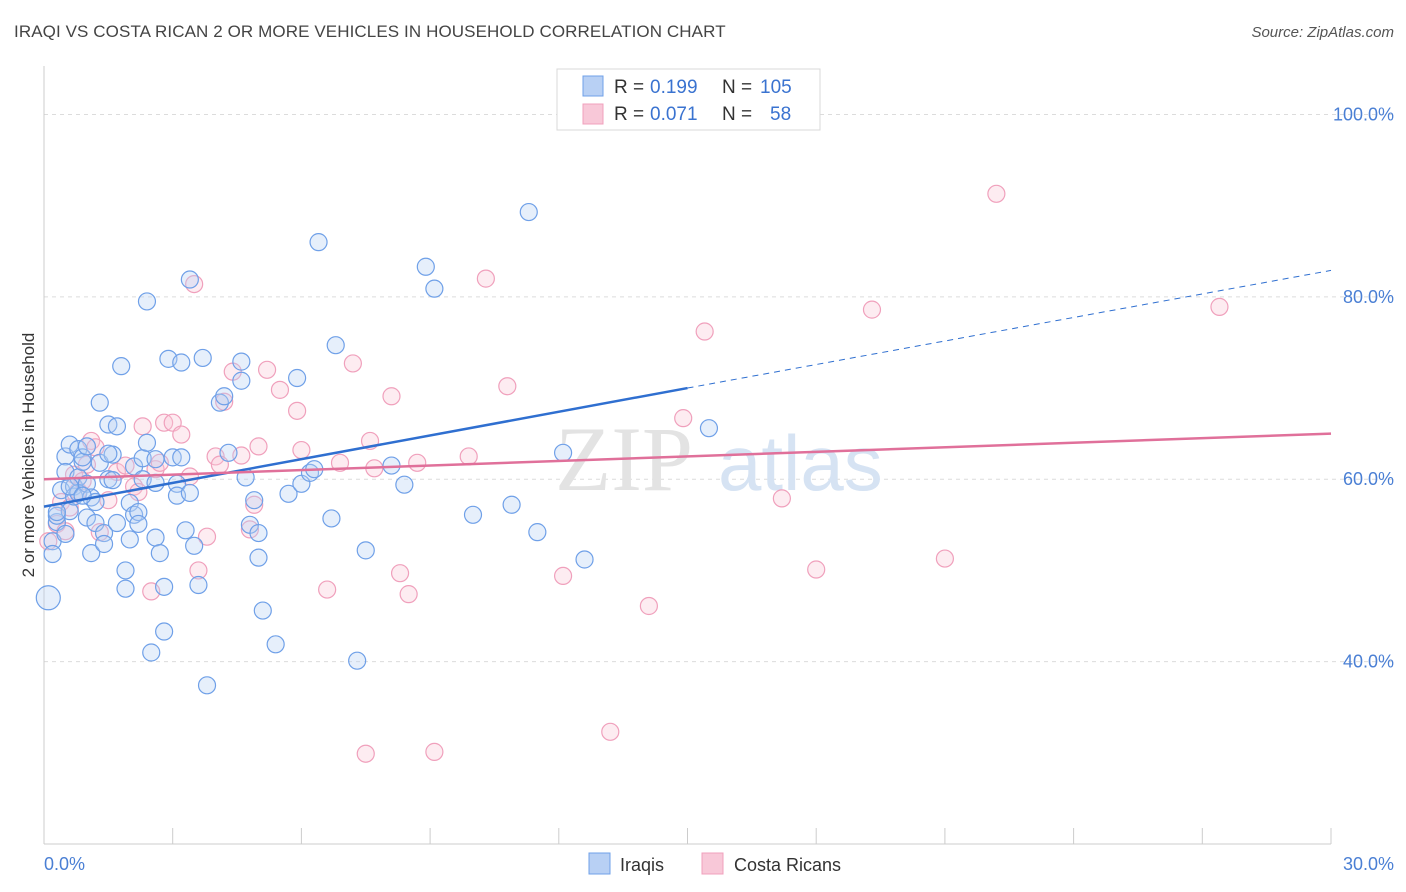 This screenshot has height=892, width=1406. Describe the element at coordinates (593, 114) in the screenshot. I see `costa-ricans-swatch` at that location.